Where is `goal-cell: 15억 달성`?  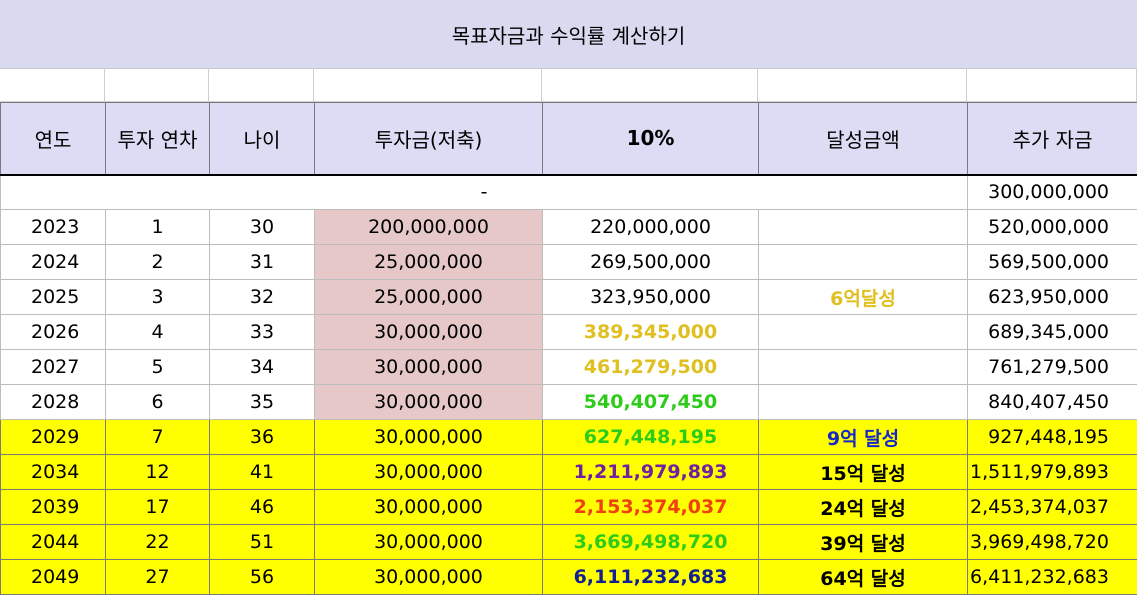
goal-cell: 15억 달성 is located at coordinates (863, 472).